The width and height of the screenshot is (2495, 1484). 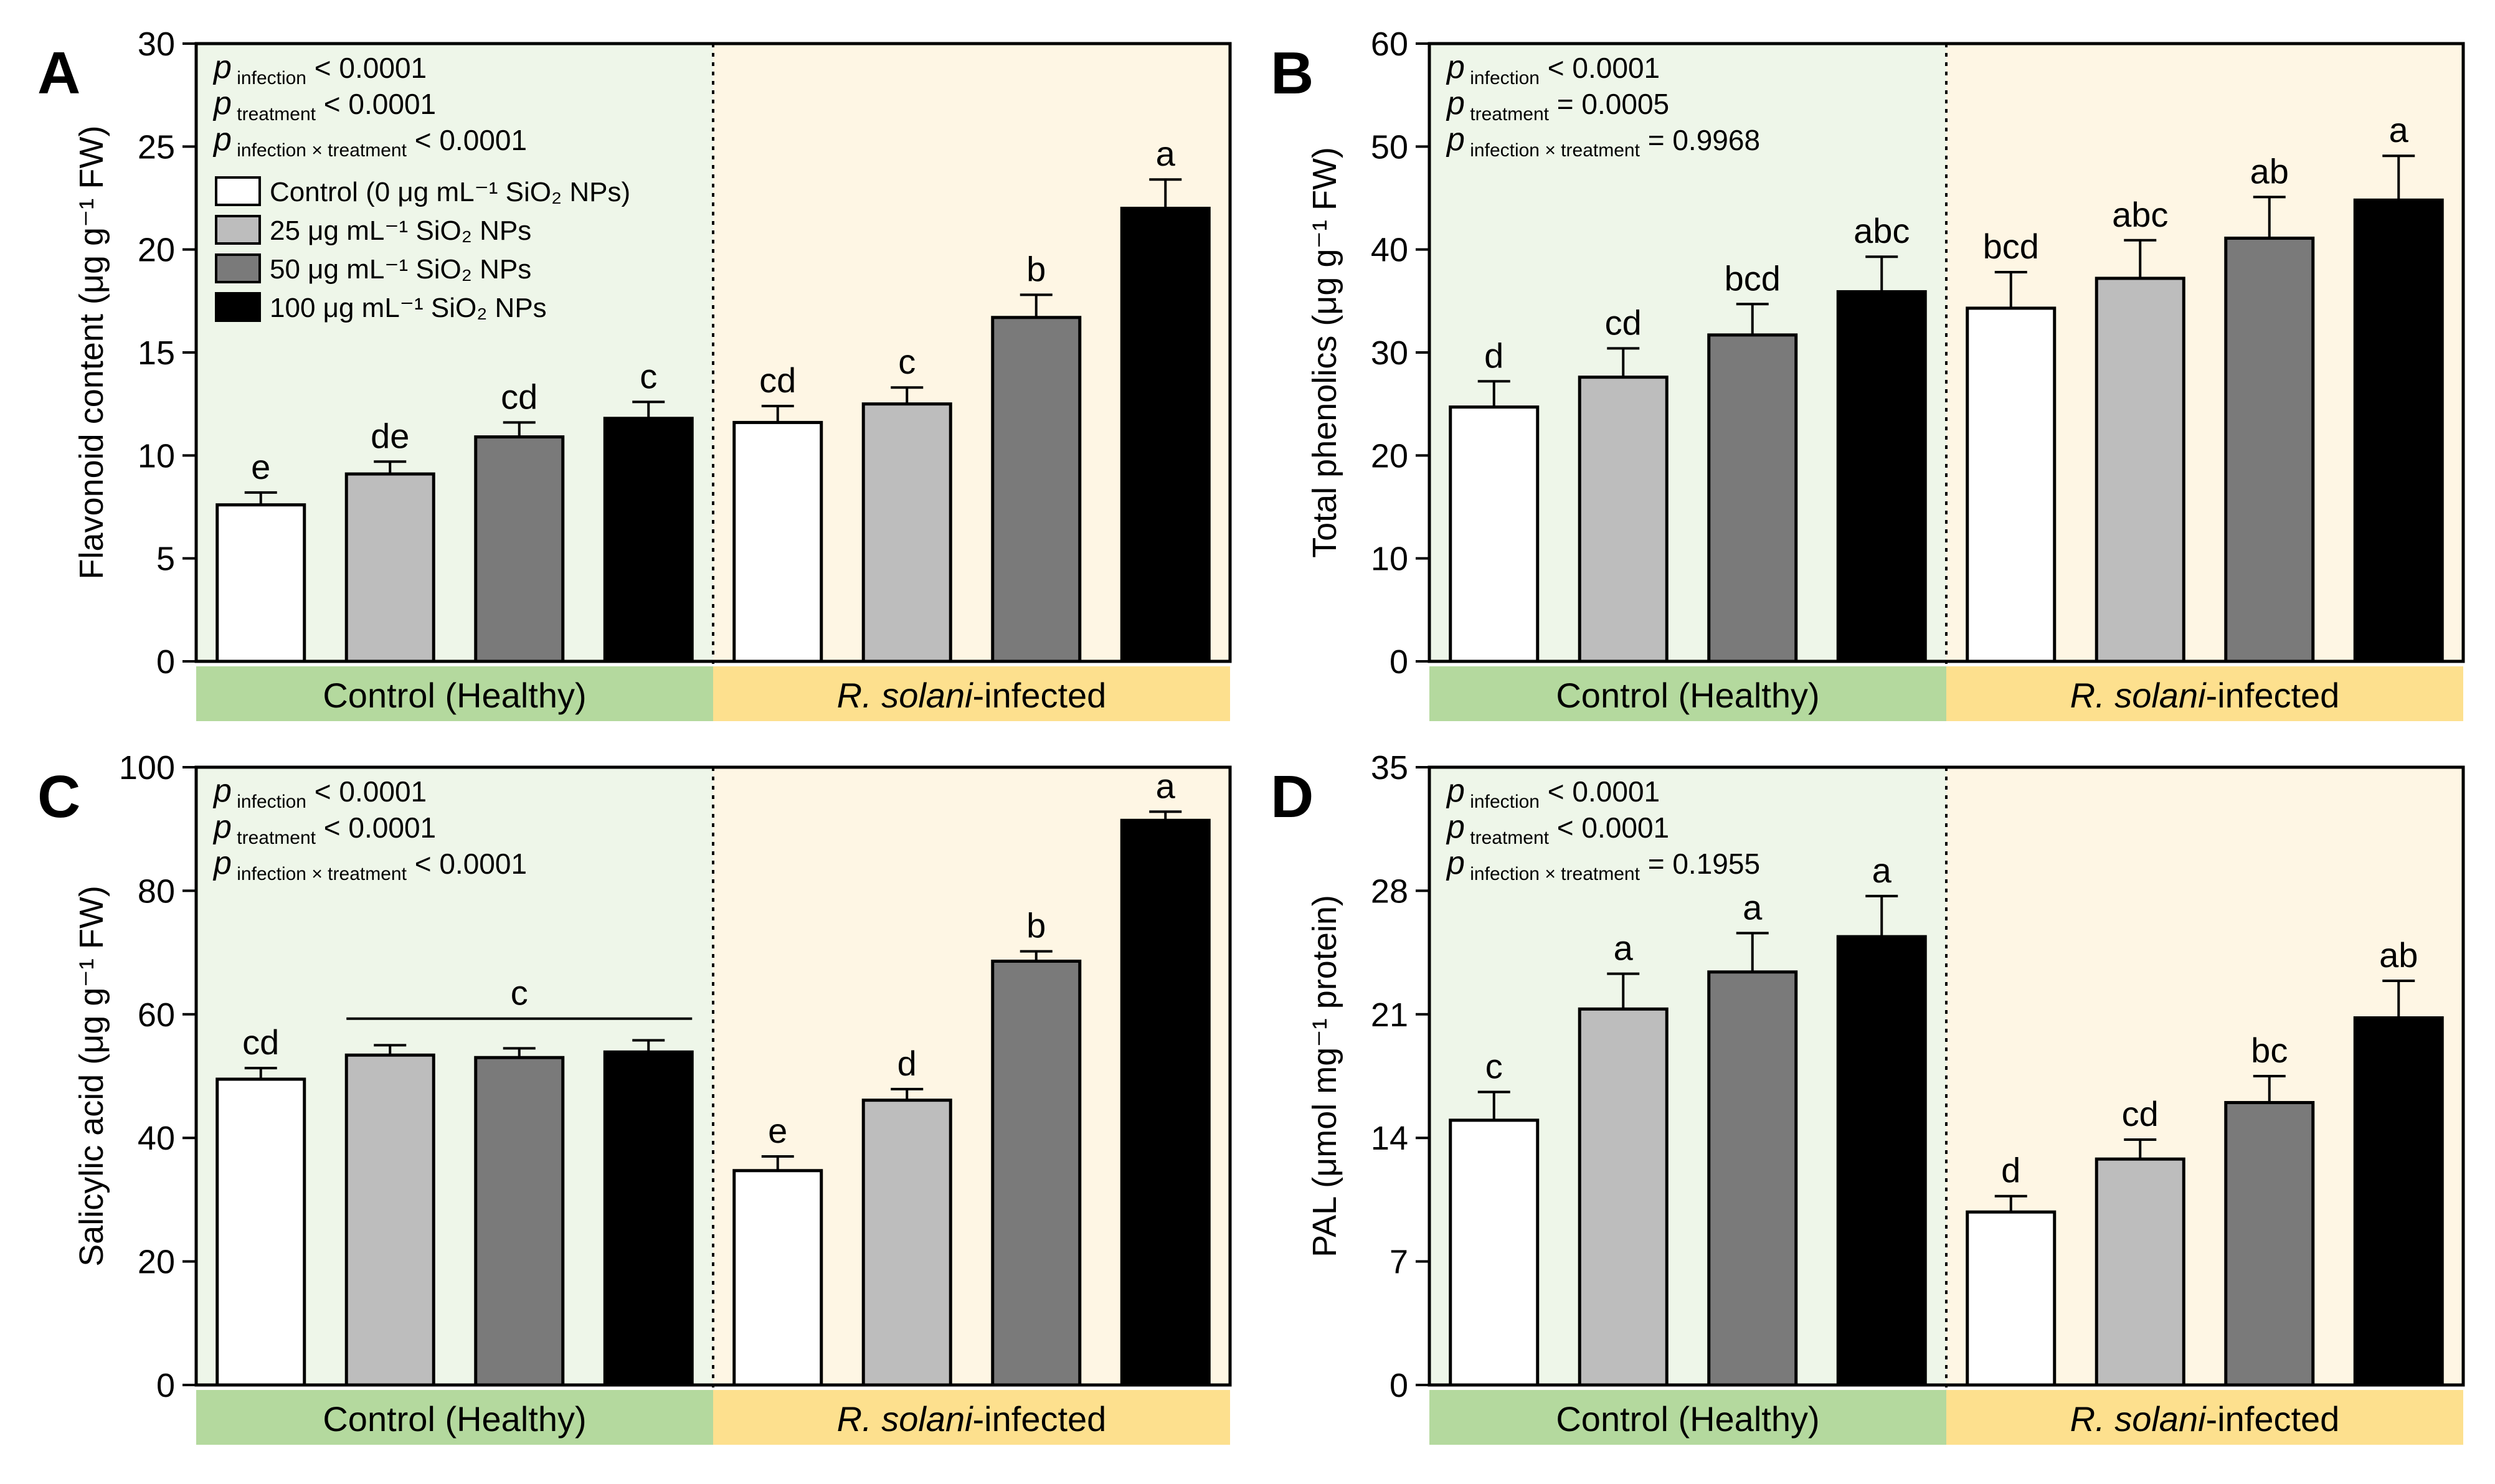 I want to click on group-label-infected: R. solani-infected, so click(x=972, y=695).